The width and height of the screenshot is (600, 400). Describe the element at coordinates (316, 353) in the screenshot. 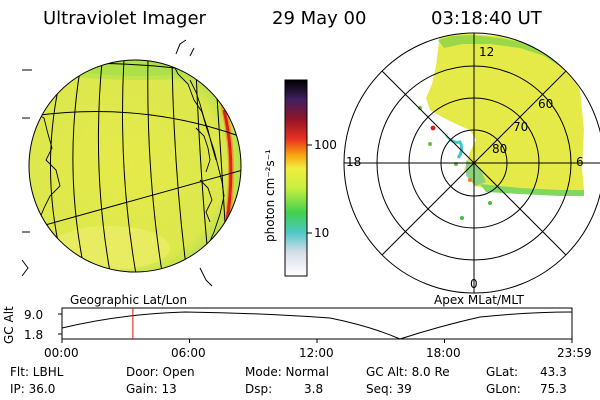

I see `time-tick: 12:00` at that location.